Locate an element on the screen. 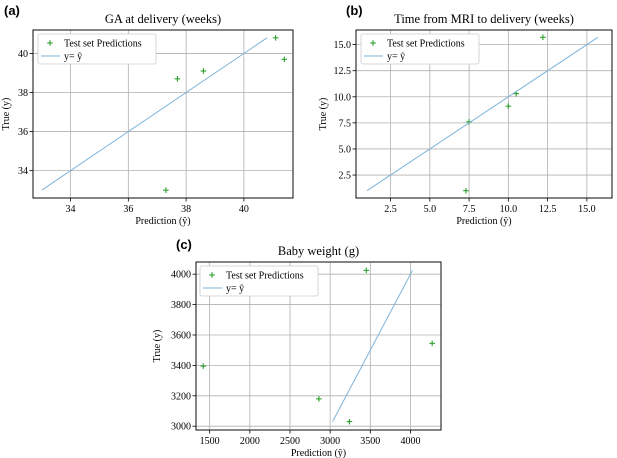  panel-label: (a) is located at coordinates (12, 10).